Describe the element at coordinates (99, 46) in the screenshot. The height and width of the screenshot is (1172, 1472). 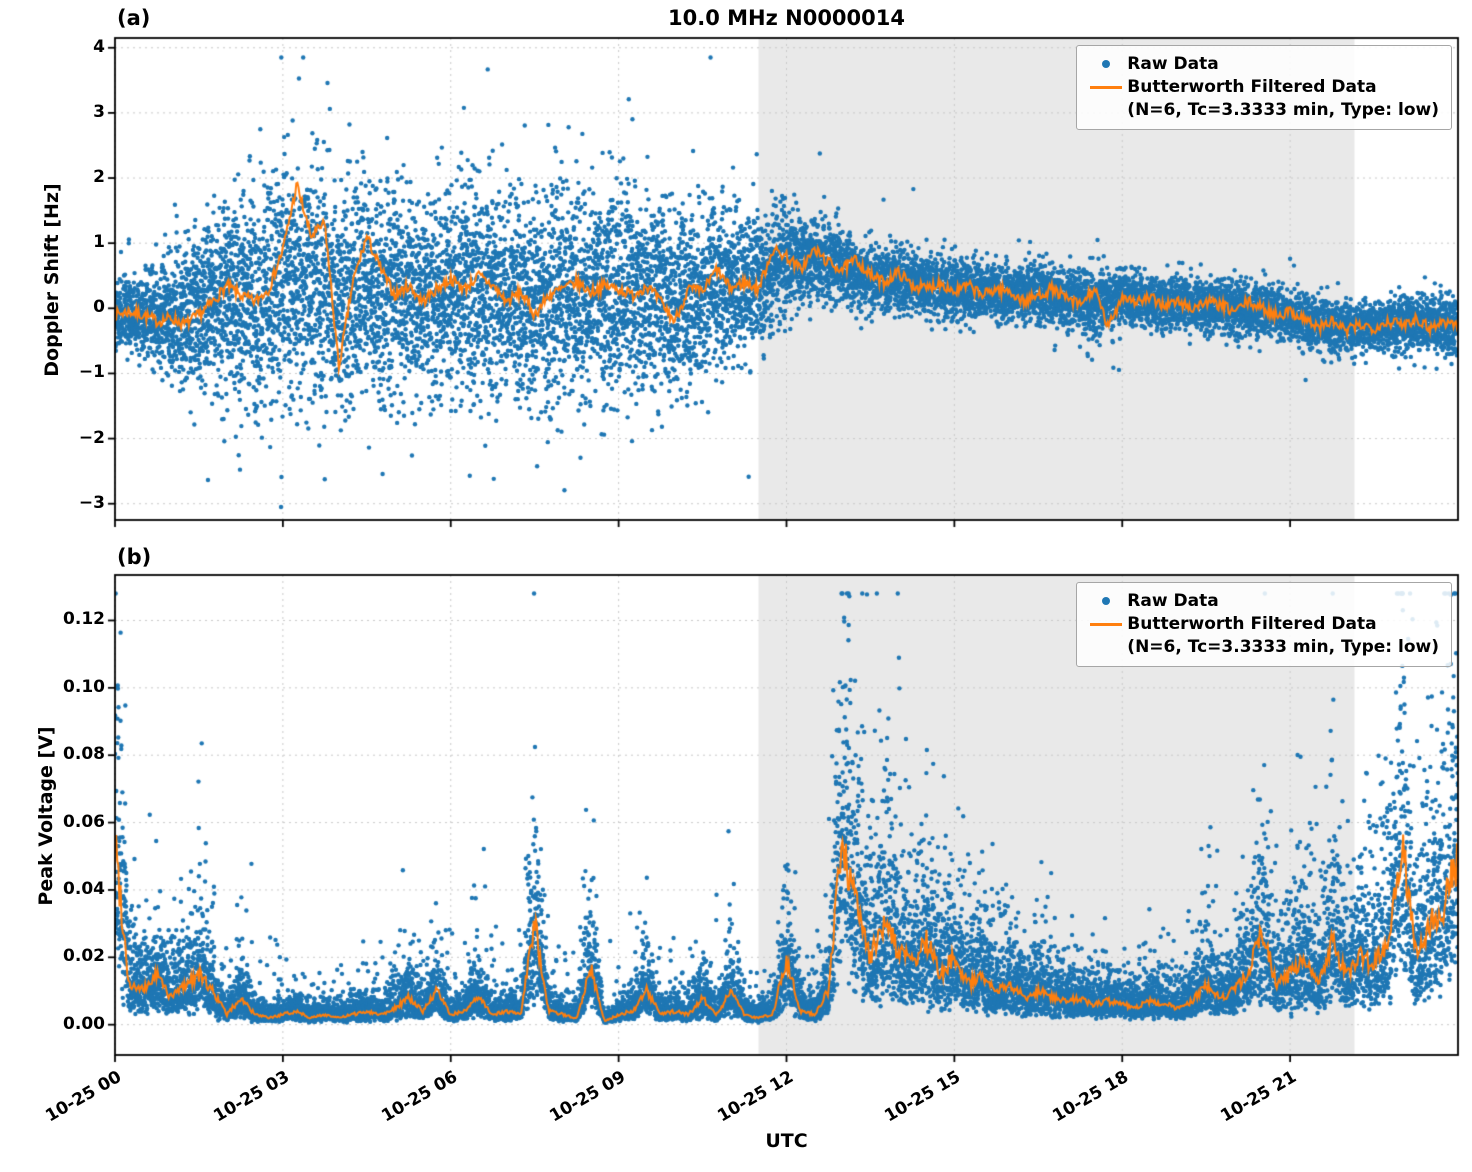
I see `y-tick-label-a: 4` at that location.